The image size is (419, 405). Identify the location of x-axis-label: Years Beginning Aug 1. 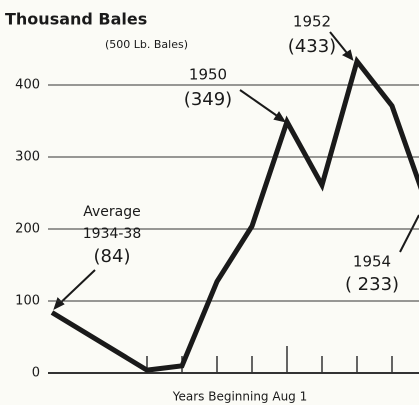
(240, 397).